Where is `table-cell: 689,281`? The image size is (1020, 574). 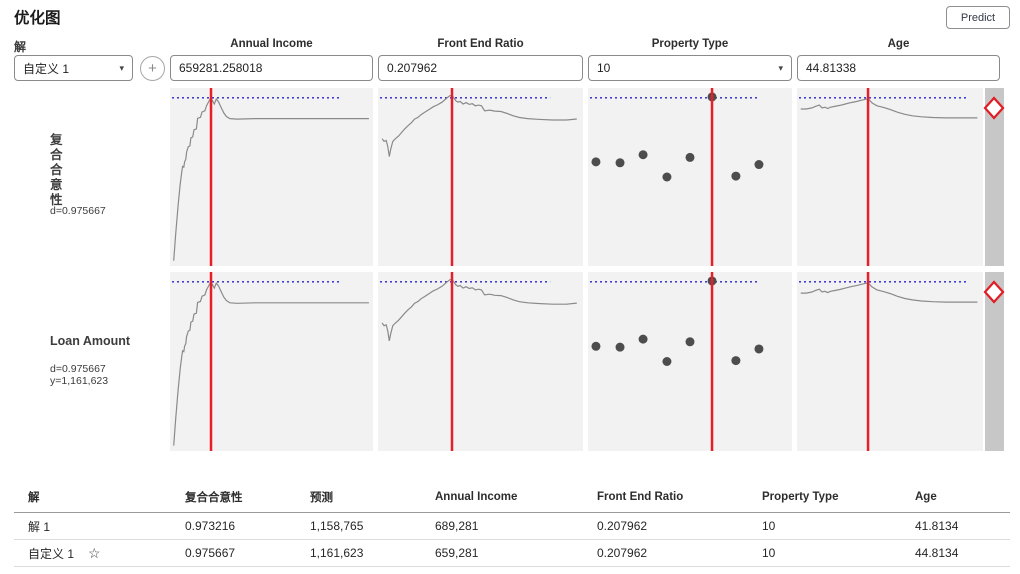 table-cell: 689,281 is located at coordinates (457, 526).